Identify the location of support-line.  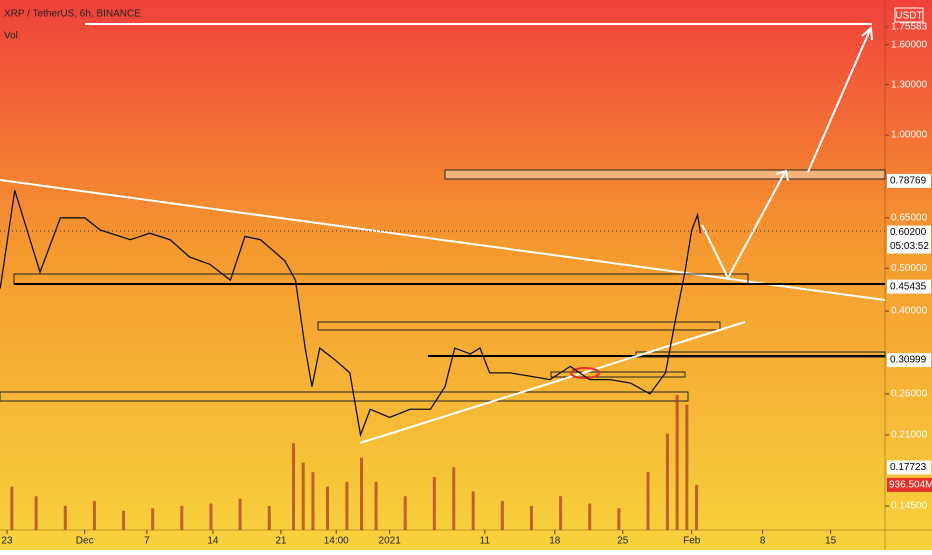
(552, 382).